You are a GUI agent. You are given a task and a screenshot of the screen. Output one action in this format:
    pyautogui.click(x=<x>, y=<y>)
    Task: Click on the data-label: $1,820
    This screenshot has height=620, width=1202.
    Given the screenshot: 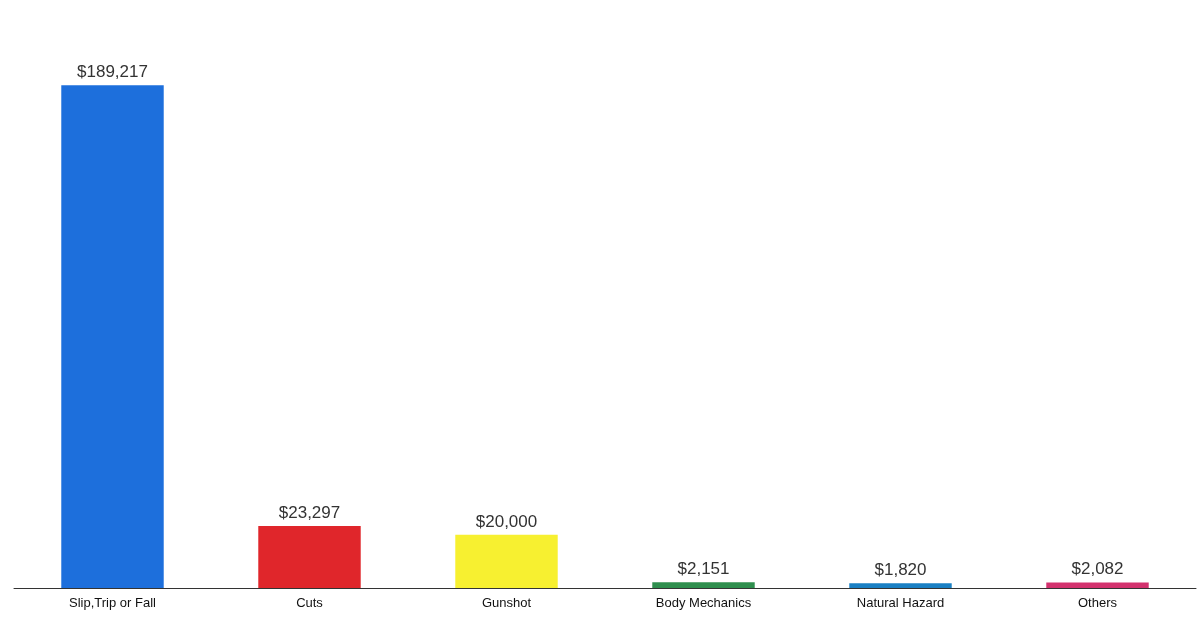 What is the action you would take?
    pyautogui.click(x=900, y=570)
    